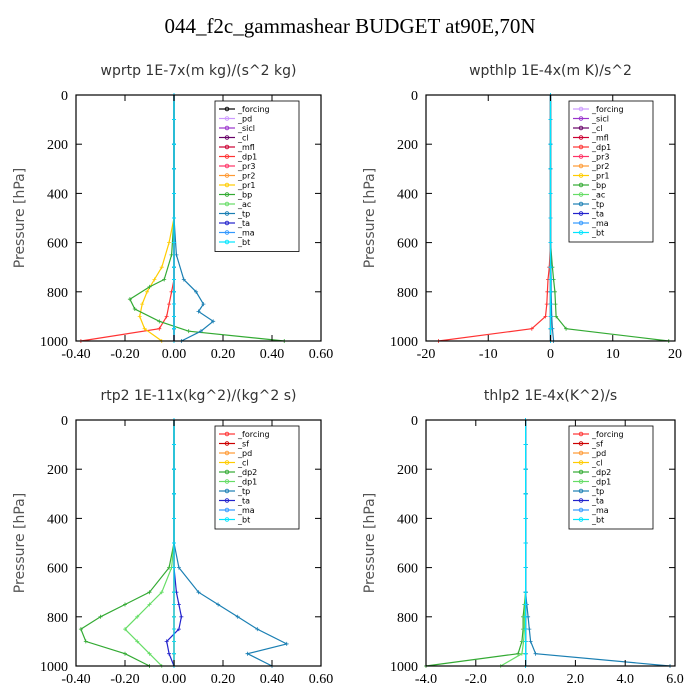 This screenshot has height=700, width=700. I want to click on x-tick-label: 0.00, so click(174, 354).